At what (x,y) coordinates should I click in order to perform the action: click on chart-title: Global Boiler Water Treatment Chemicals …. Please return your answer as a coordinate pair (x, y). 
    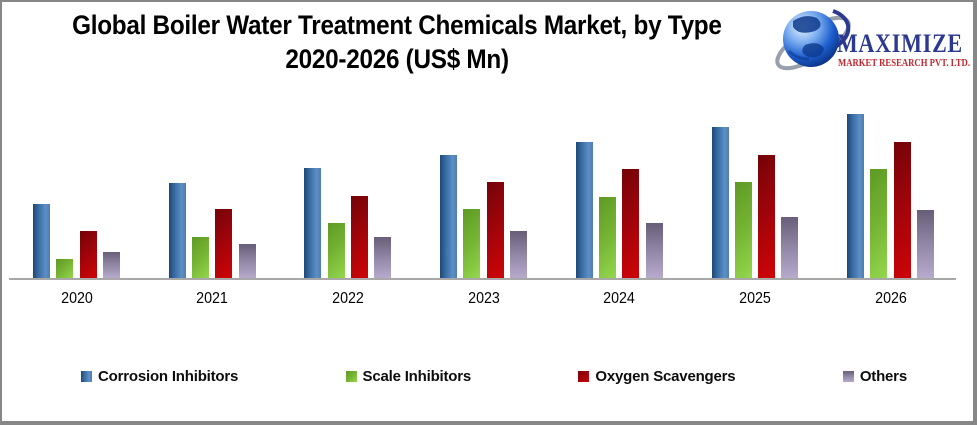
    Looking at the image, I should click on (397, 42).